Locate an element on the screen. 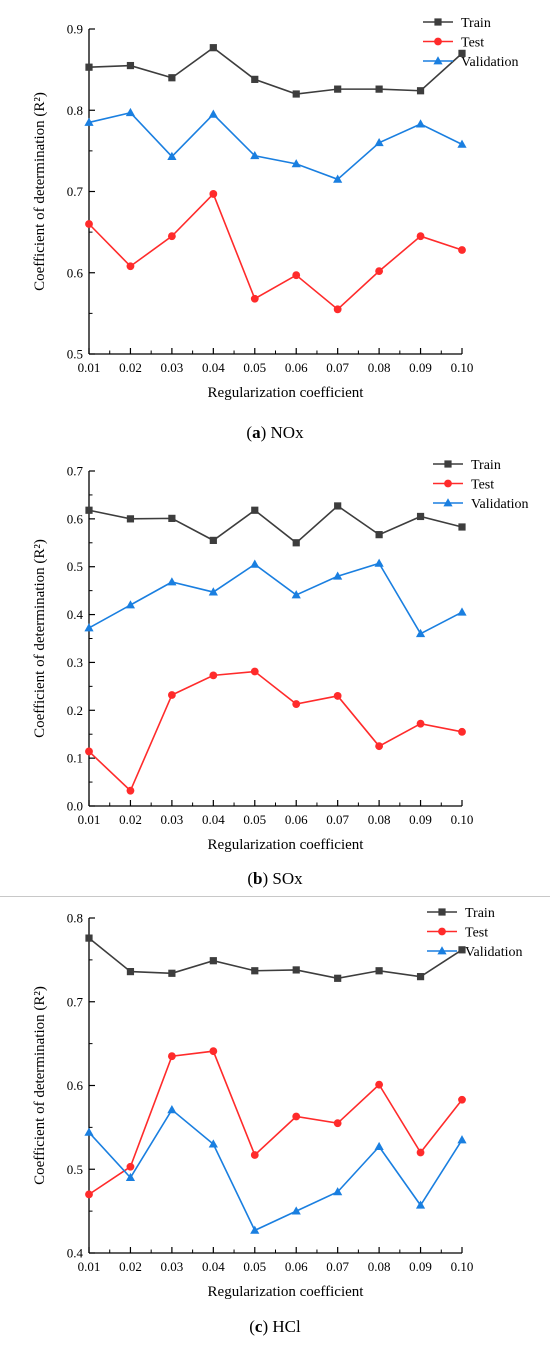 Image resolution: width=550 pixels, height=1345 pixels. y-tick-label: 0.2 is located at coordinates (75, 710).